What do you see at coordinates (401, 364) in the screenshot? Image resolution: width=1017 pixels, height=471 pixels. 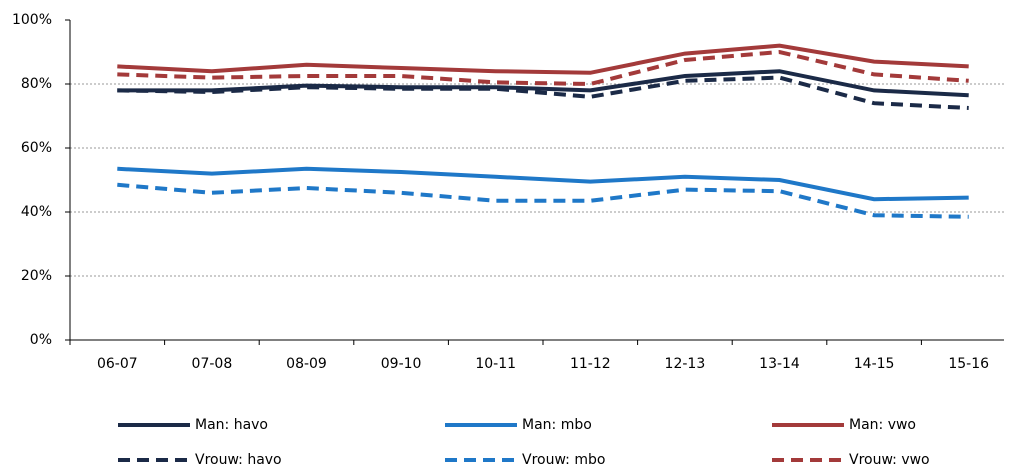 I see `x-tick-label: 09-10` at bounding box center [401, 364].